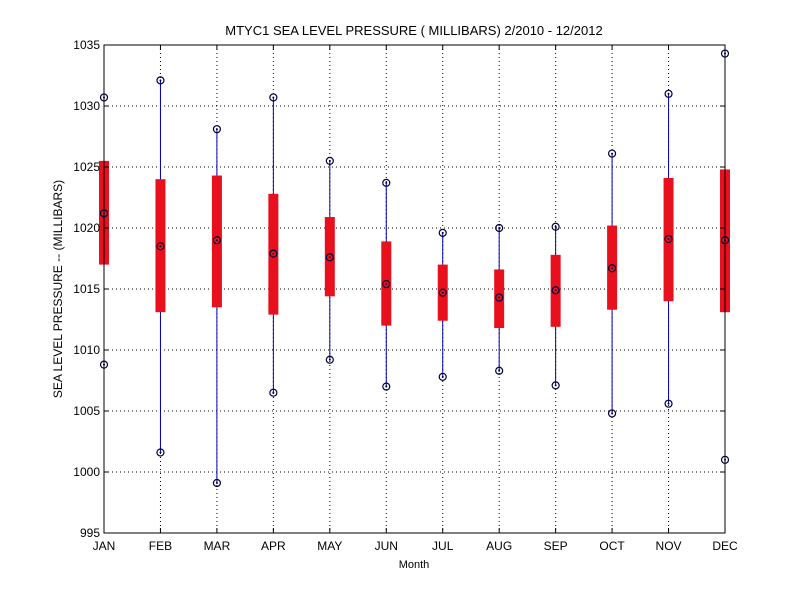  I want to click on min-marker-jun, so click(386, 386).